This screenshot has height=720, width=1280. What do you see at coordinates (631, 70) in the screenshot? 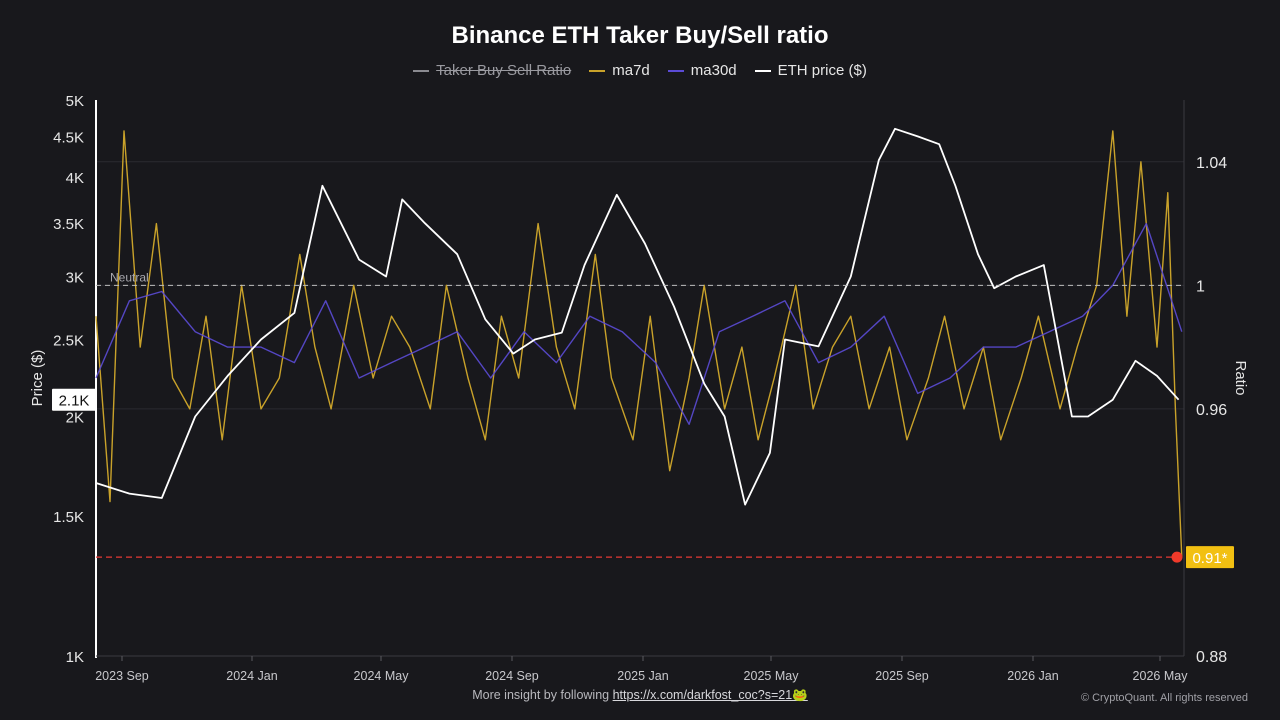
I see `legend-label-ma7d: ma7d` at bounding box center [631, 70].